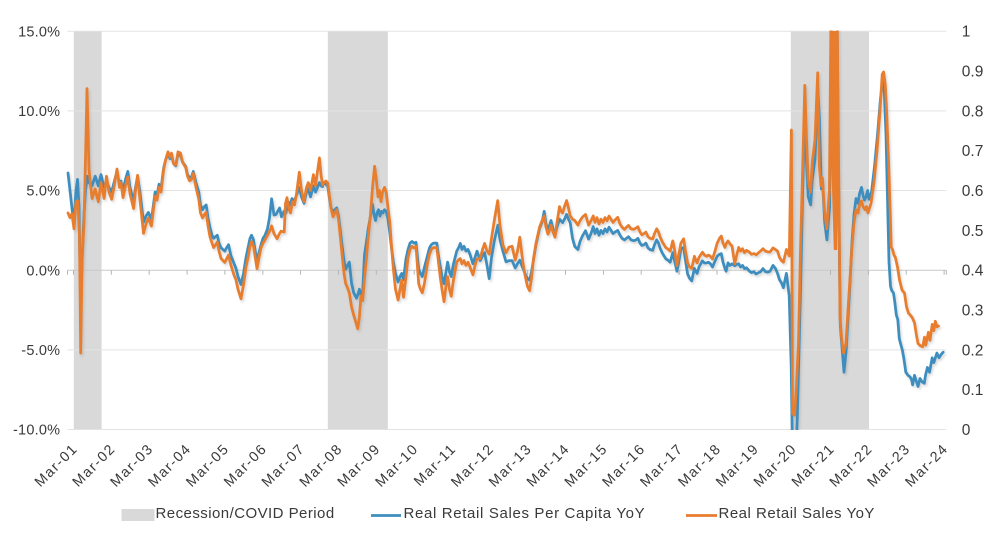 This screenshot has width=1005, height=544. Describe the element at coordinates (973, 350) in the screenshot. I see `svg-text: 0.2` at that location.